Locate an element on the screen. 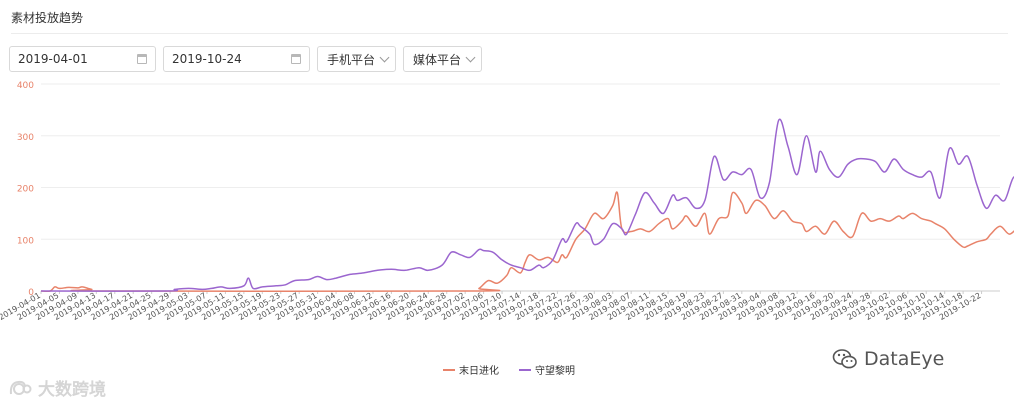 The height and width of the screenshot is (407, 1014). y-tick-label: 300 is located at coordinates (25, 138).